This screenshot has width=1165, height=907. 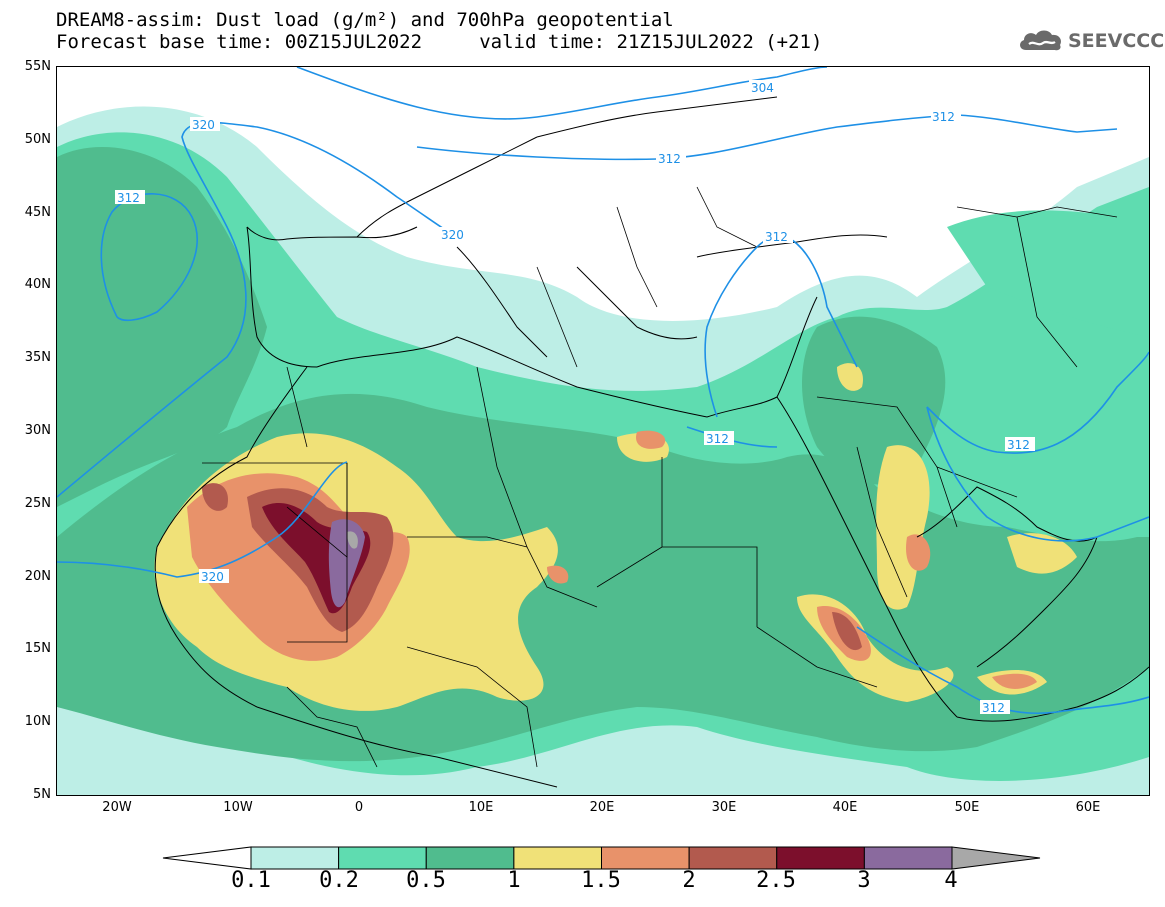 I want to click on contour-label-312-turkey: 312, so click(x=776, y=237).